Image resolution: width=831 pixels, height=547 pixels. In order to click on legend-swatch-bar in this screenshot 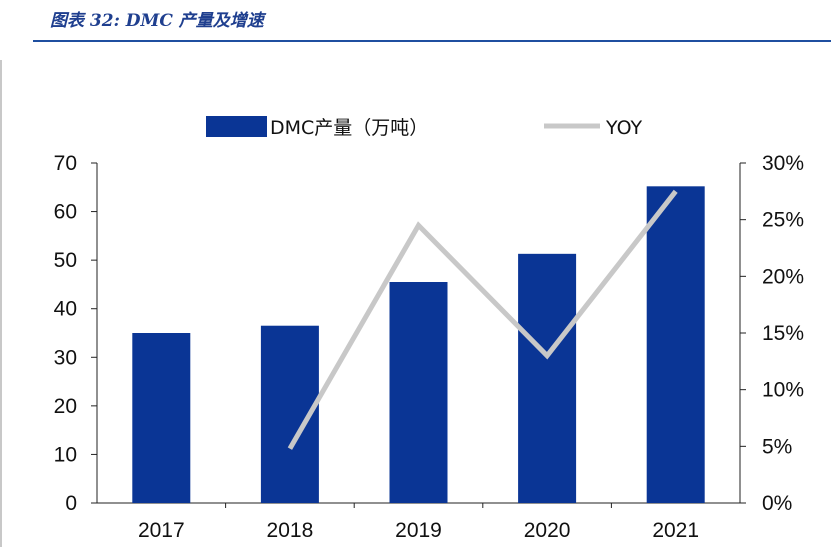, I will do `click(236, 126)`.